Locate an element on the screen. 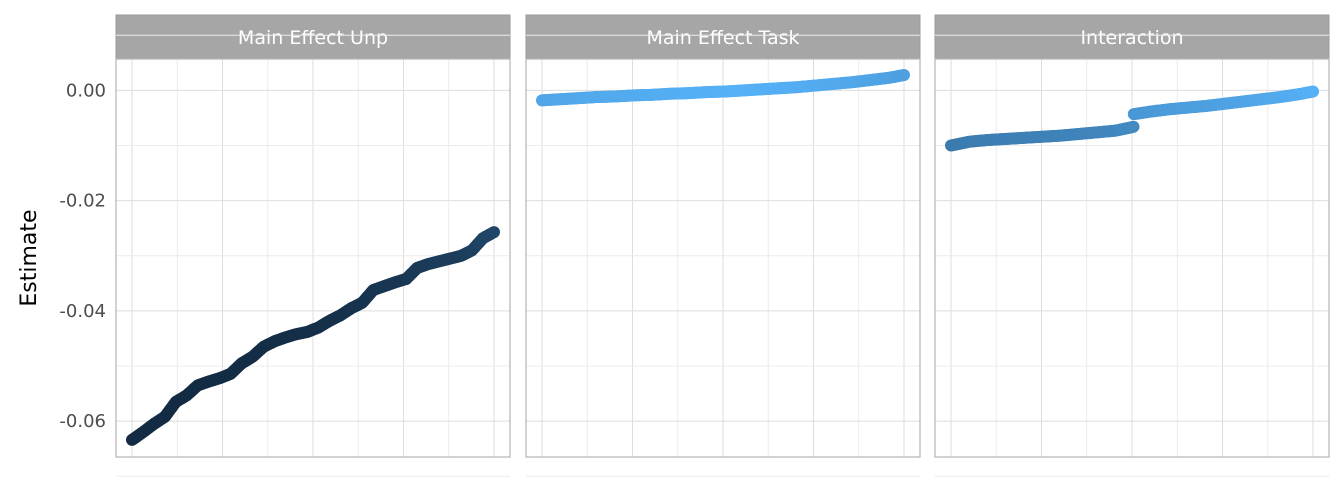 The image size is (1344, 480). y-tick-labels: 0.00 -0.02 -0.04 -0.06 is located at coordinates (82, 256).